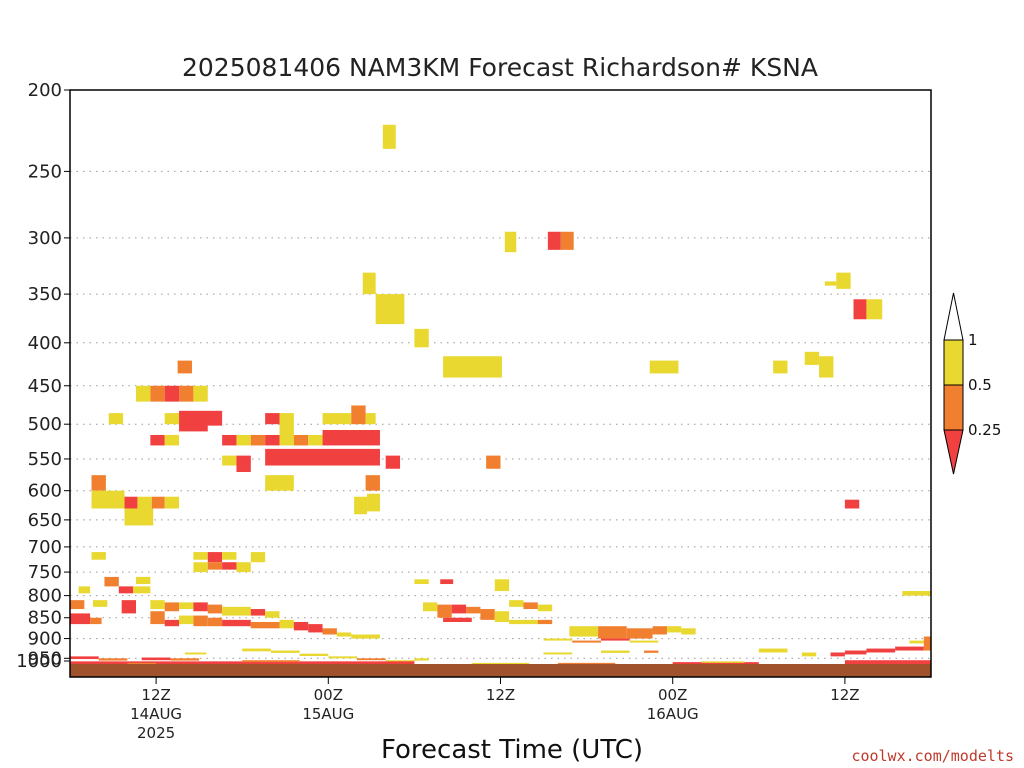 This screenshot has width=1024, height=768. Describe the element at coordinates (972, 383) in the screenshot. I see `colorbar-legend: 1 0.5 0.25` at that location.